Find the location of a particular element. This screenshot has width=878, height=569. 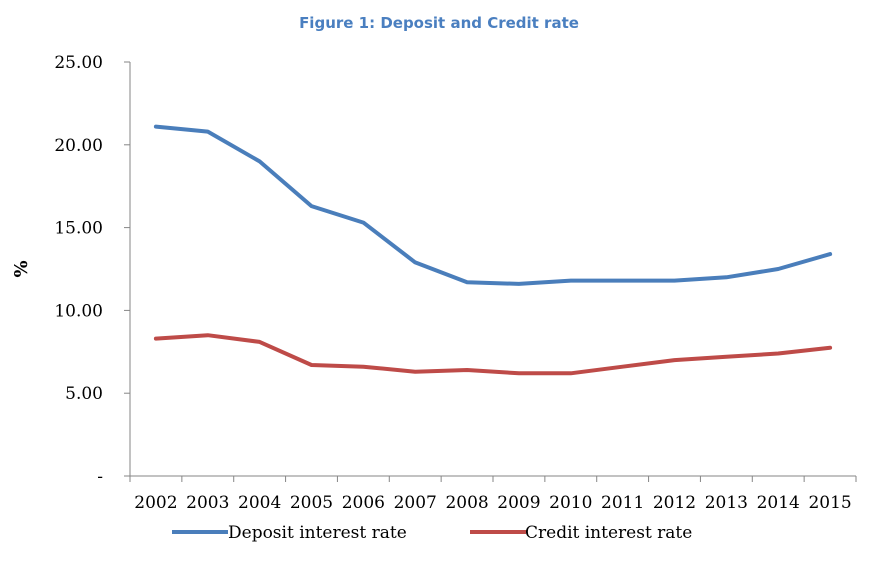

x-tick-label: 2011 is located at coordinates (622, 503).